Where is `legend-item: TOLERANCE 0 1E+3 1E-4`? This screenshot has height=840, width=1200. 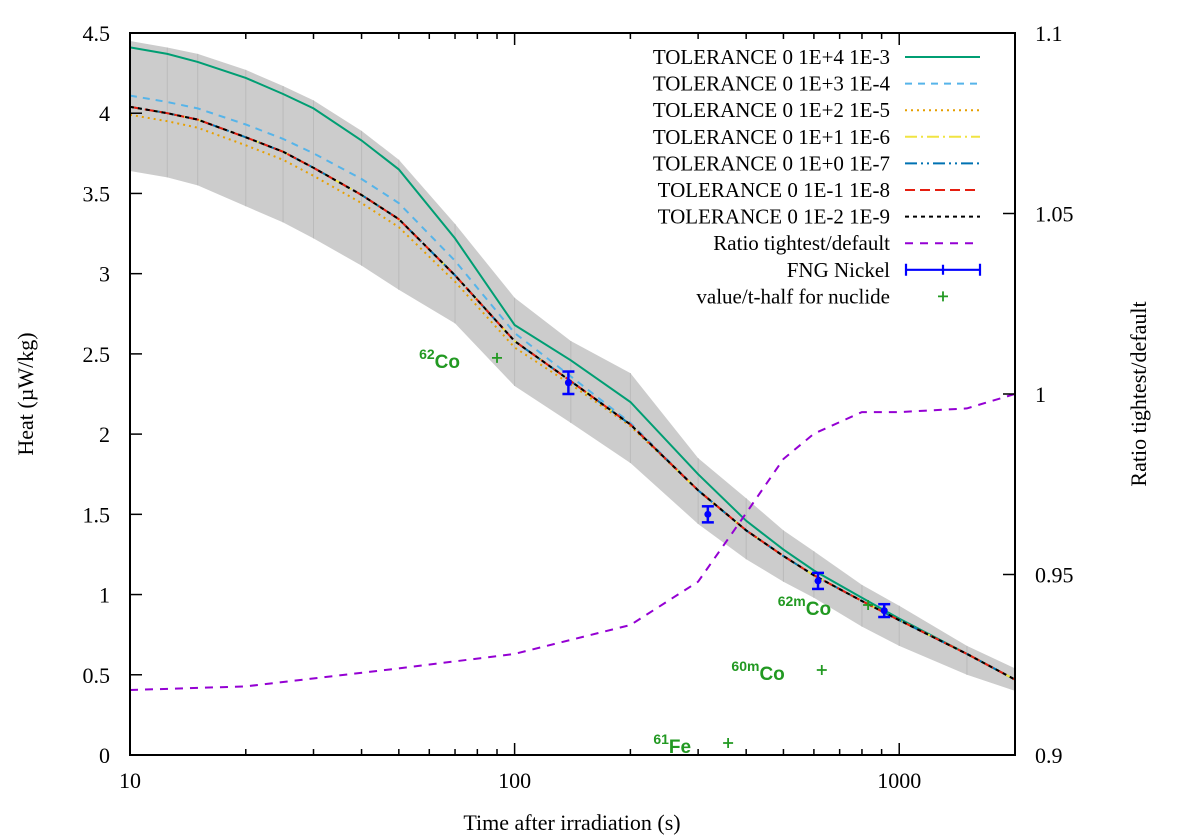 legend-item: TOLERANCE 0 1E+3 1E-4 is located at coordinates (816, 84).